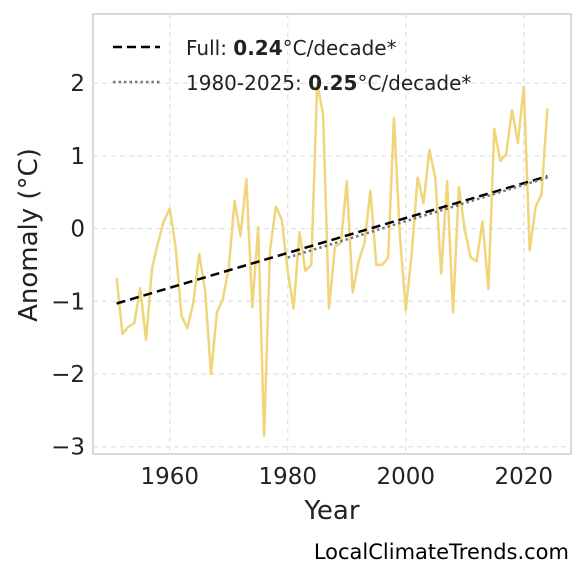 The height and width of the screenshot is (580, 585). What do you see at coordinates (68, 375) in the screenshot?
I see `y-tick-label: −2` at bounding box center [68, 375].